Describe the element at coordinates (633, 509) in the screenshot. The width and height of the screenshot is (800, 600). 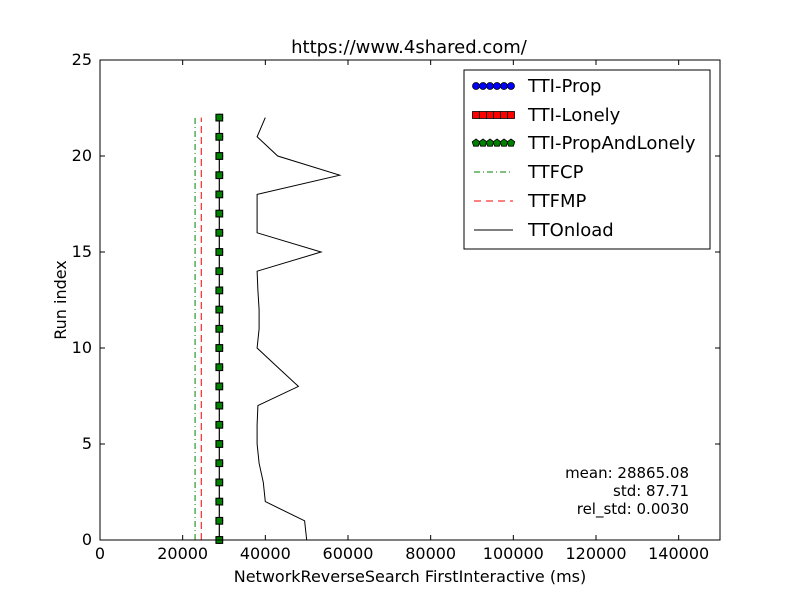
I see `stat-rel-std: rel_std: 0.0030` at that location.